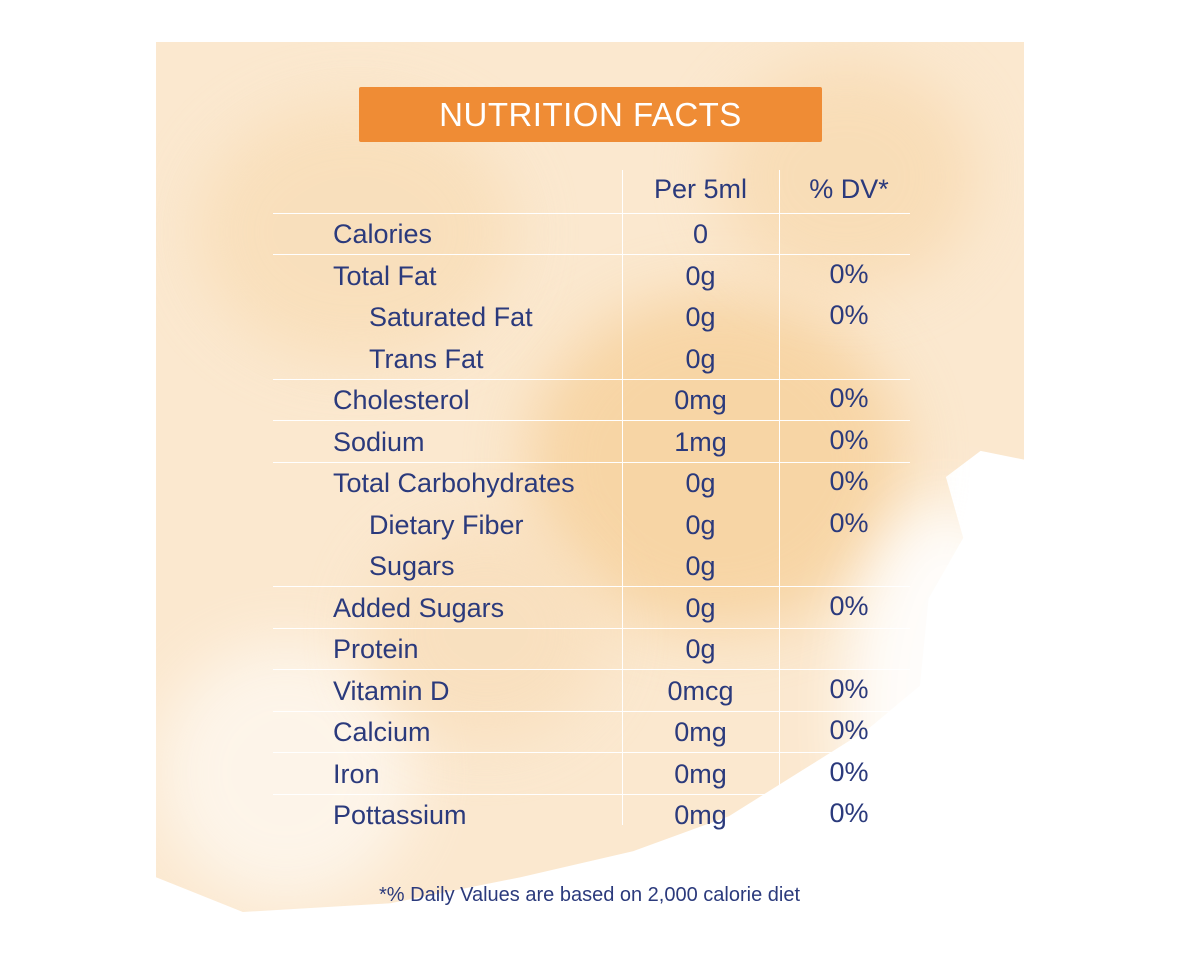 The width and height of the screenshot is (1179, 961). Describe the element at coordinates (700, 189) in the screenshot. I see `column-header-per: Per 5ml` at that location.